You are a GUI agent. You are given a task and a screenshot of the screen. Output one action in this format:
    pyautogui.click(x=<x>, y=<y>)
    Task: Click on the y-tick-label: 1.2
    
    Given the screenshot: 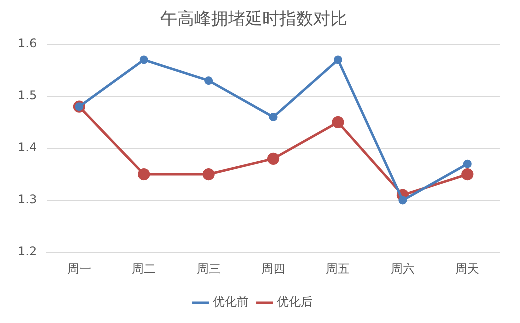 What is the action you would take?
    pyautogui.click(x=28, y=251)
    